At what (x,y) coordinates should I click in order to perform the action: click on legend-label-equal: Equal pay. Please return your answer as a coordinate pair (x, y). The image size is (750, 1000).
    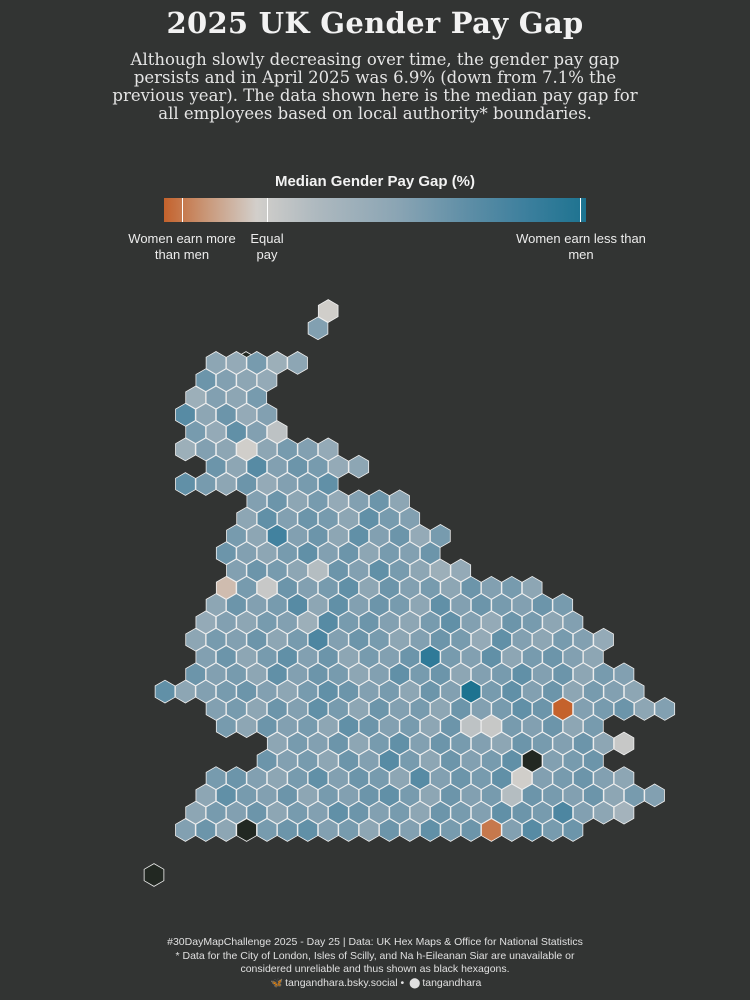
    Looking at the image, I should click on (267, 246).